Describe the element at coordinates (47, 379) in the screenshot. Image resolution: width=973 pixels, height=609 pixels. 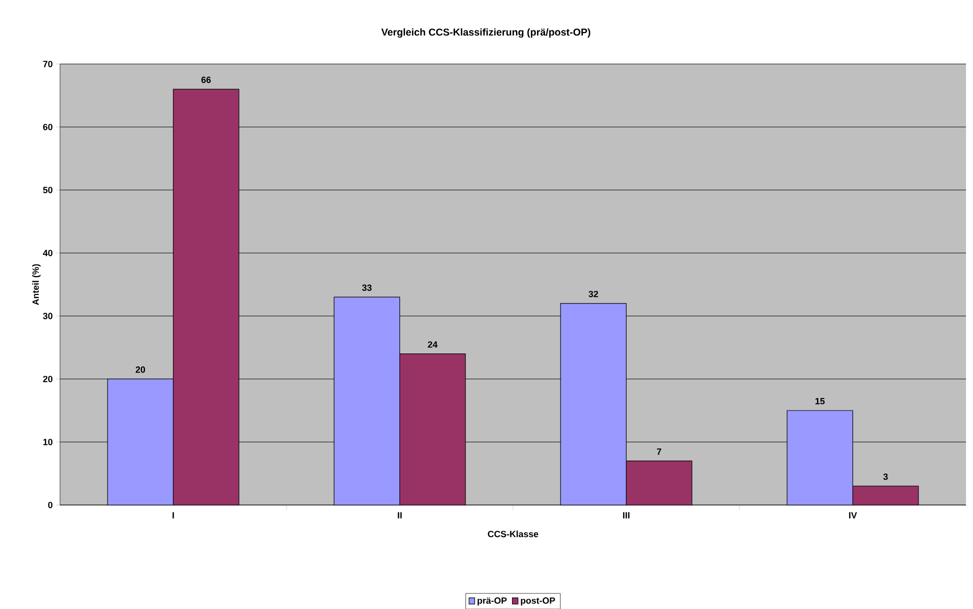
I see `y-tick-label: 20` at that location.